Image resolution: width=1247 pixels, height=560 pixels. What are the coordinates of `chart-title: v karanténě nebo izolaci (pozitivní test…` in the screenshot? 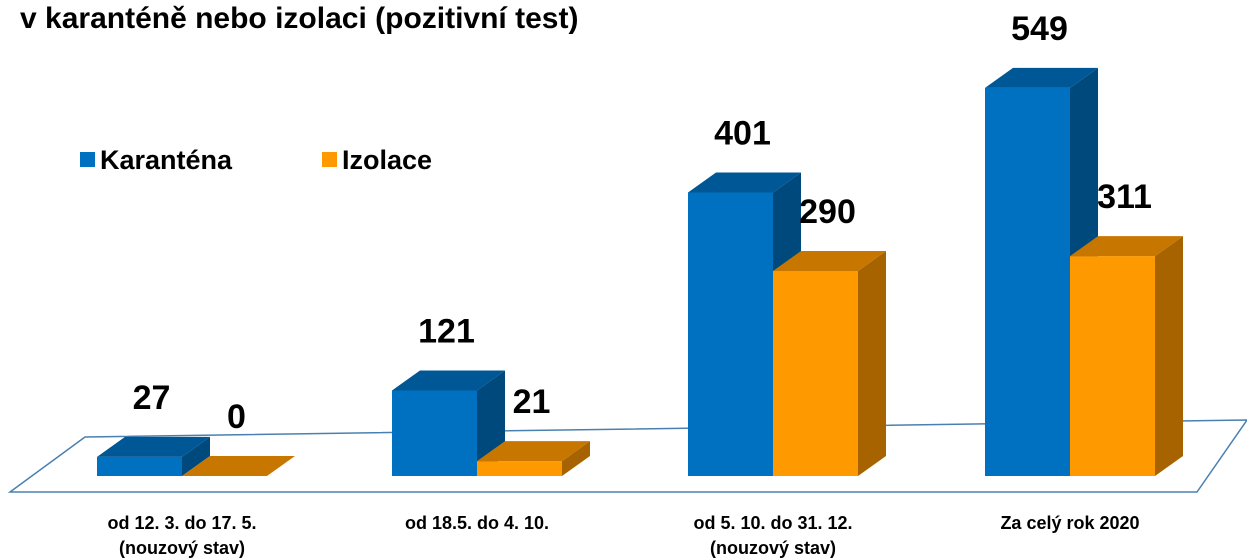 It's located at (299, 18).